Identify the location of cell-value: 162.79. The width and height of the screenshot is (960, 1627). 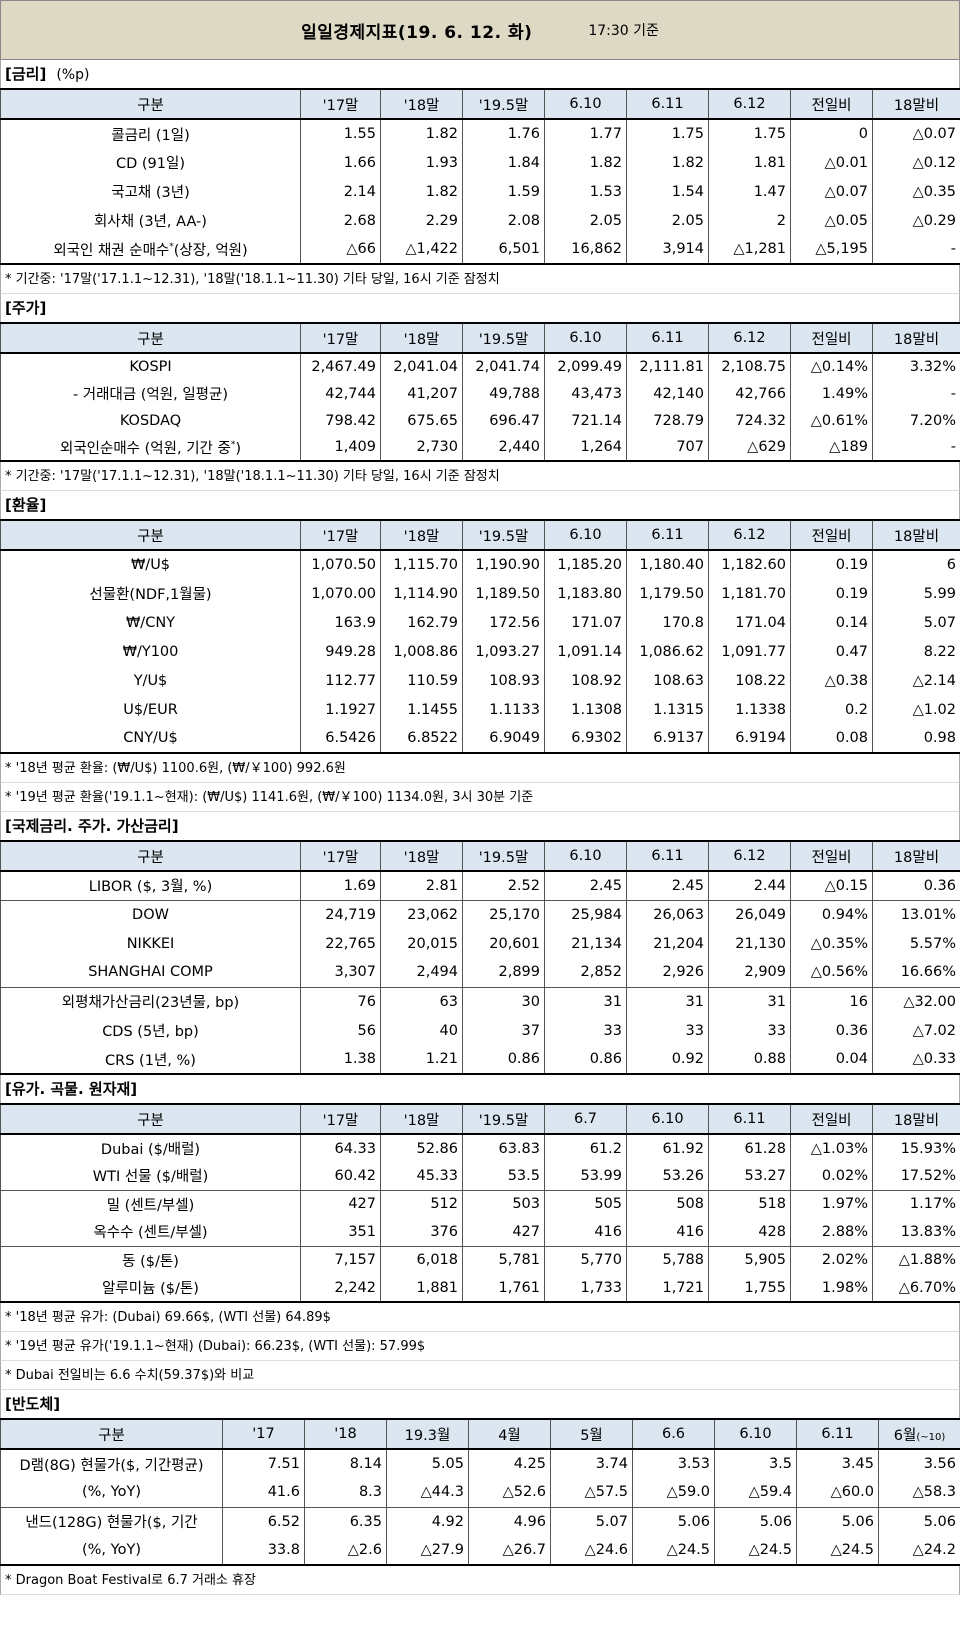
(421, 622).